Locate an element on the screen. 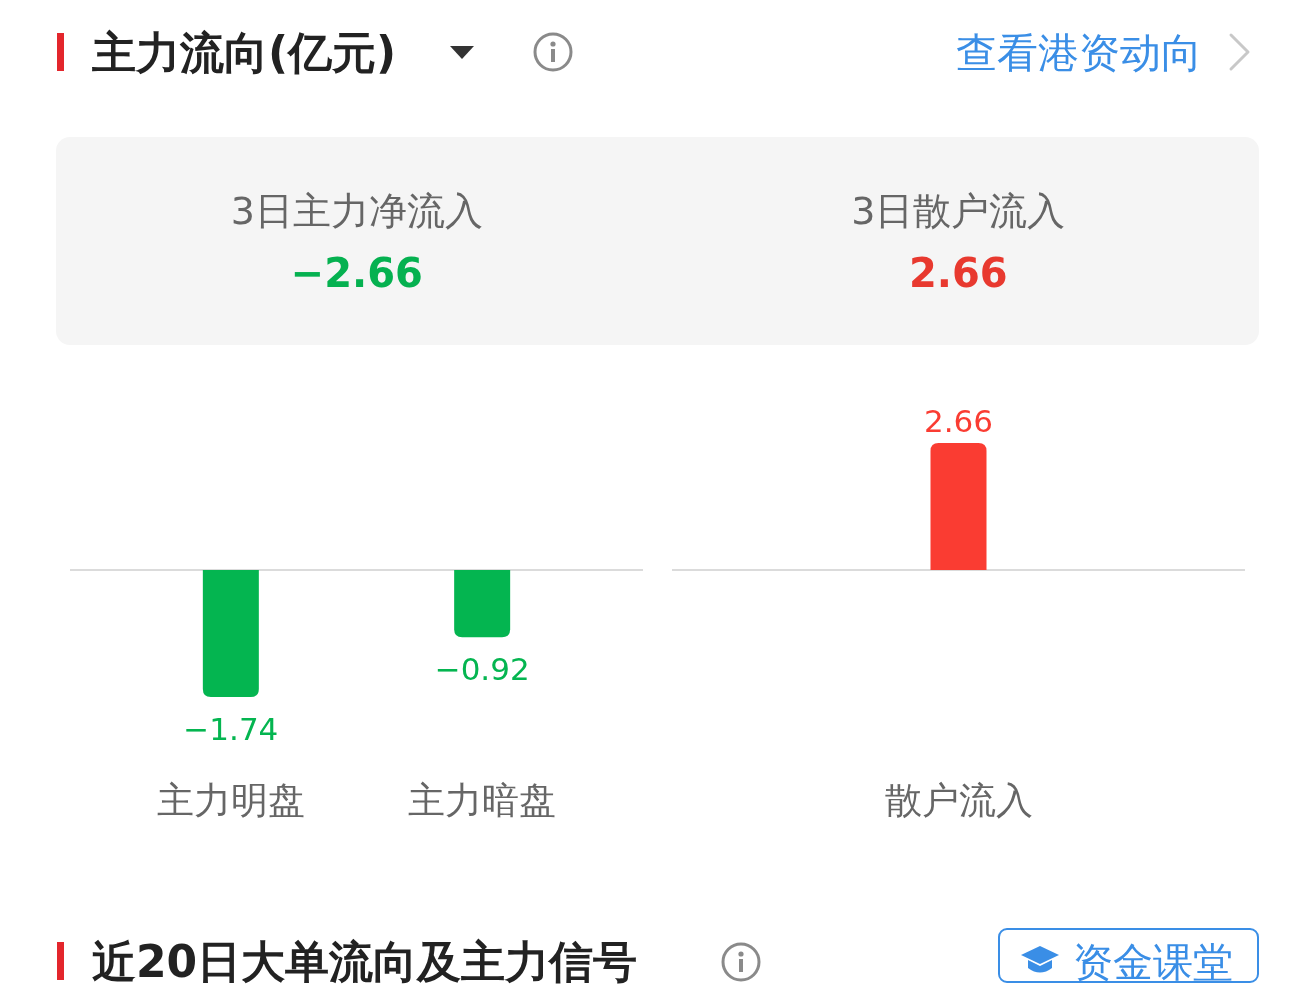  text: 近20日大单流向及主力信号 is located at coordinates (365, 960).